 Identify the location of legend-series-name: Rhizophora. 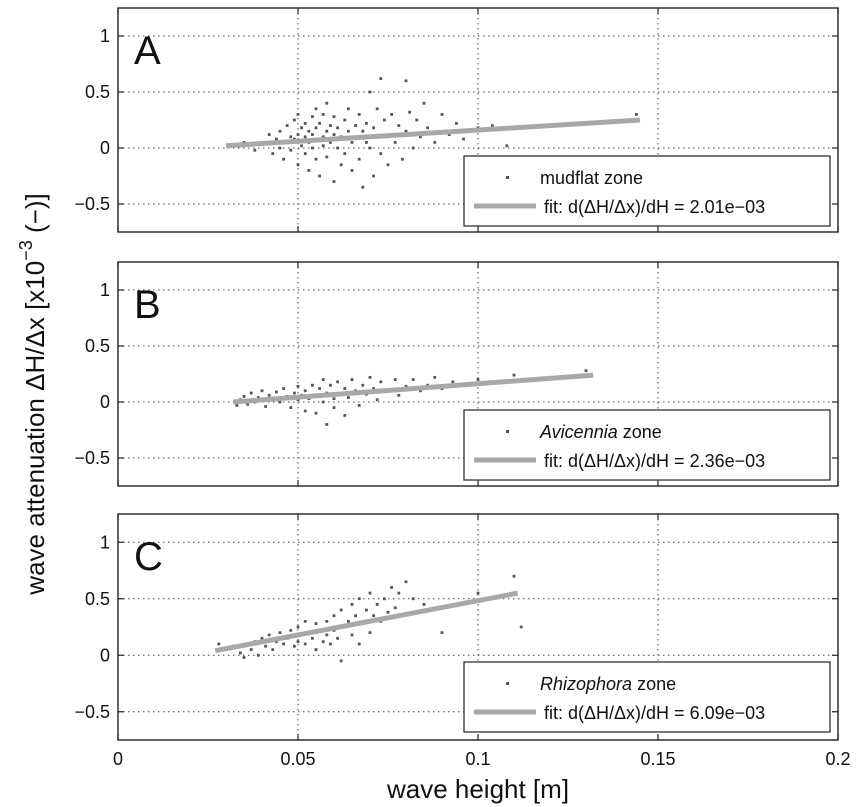
(586, 684).